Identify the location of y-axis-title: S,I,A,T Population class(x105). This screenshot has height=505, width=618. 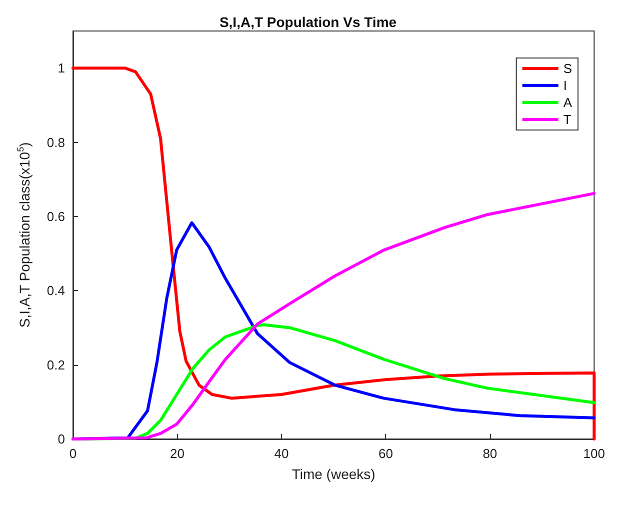
(24, 235).